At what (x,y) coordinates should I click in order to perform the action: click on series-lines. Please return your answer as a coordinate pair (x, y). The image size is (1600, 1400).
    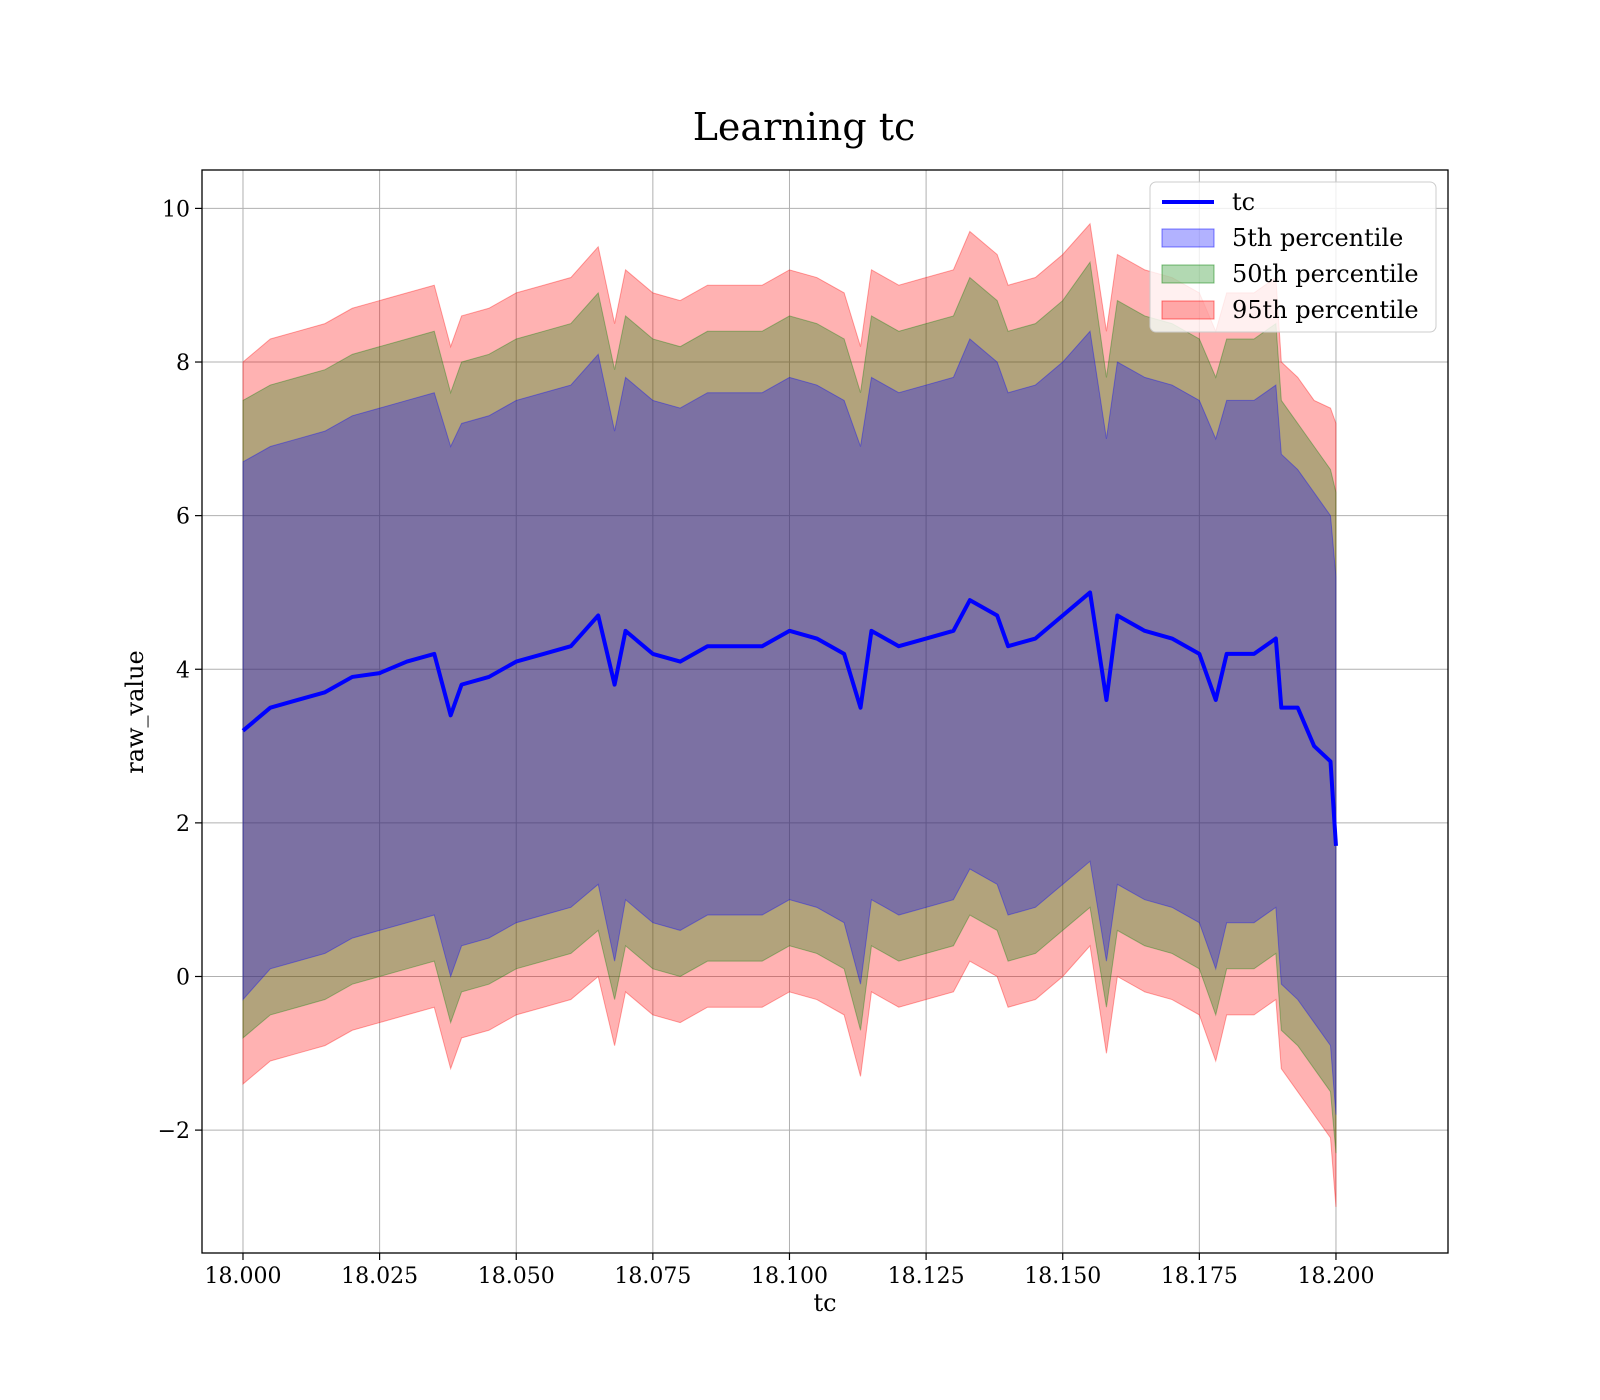
    Looking at the image, I should click on (789, 718).